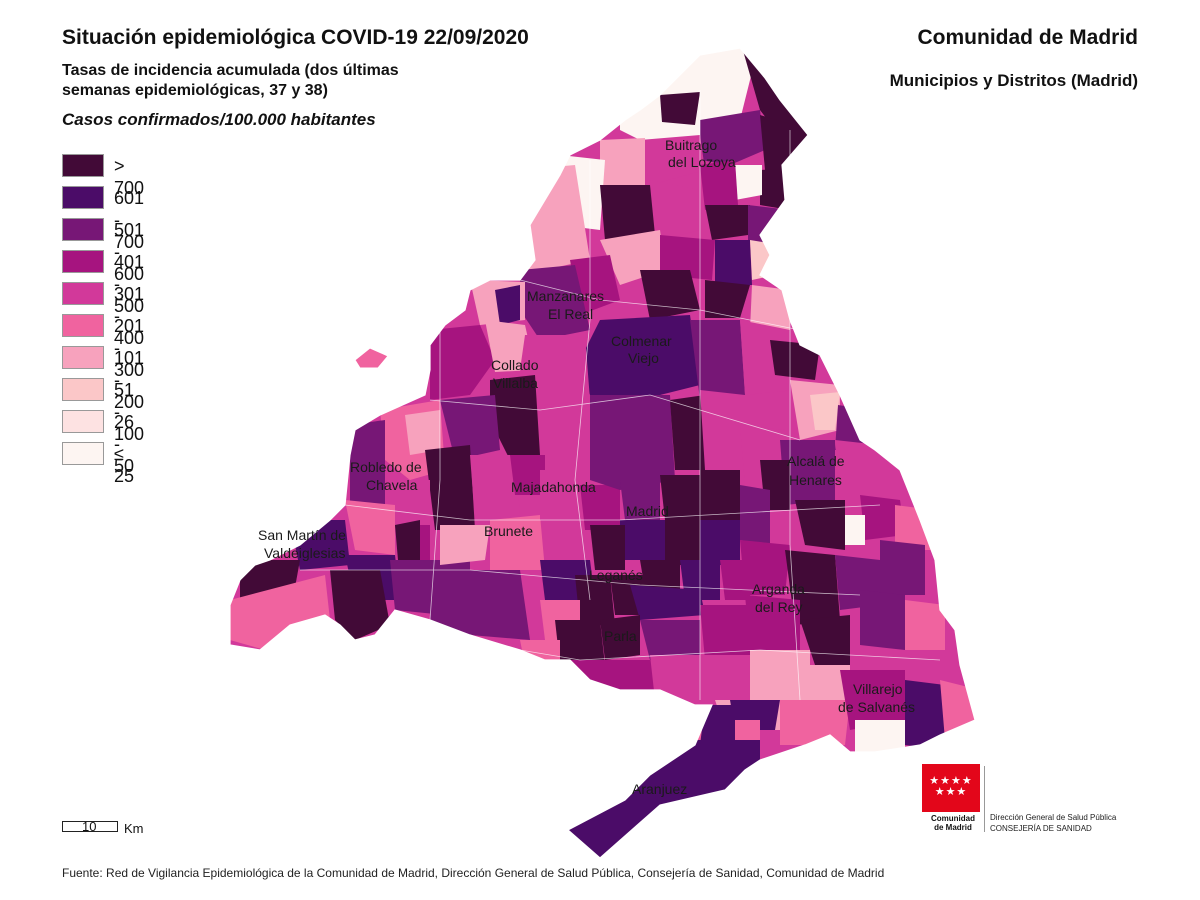  Describe the element at coordinates (1053, 817) in the screenshot. I see `org-line-1: Dirección General de Salud Pública` at that location.